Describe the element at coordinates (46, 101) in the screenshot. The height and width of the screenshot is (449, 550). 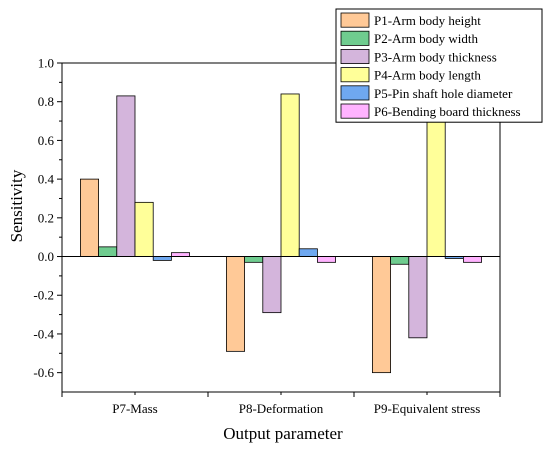
I see `y-tick-label: 0.8` at that location.